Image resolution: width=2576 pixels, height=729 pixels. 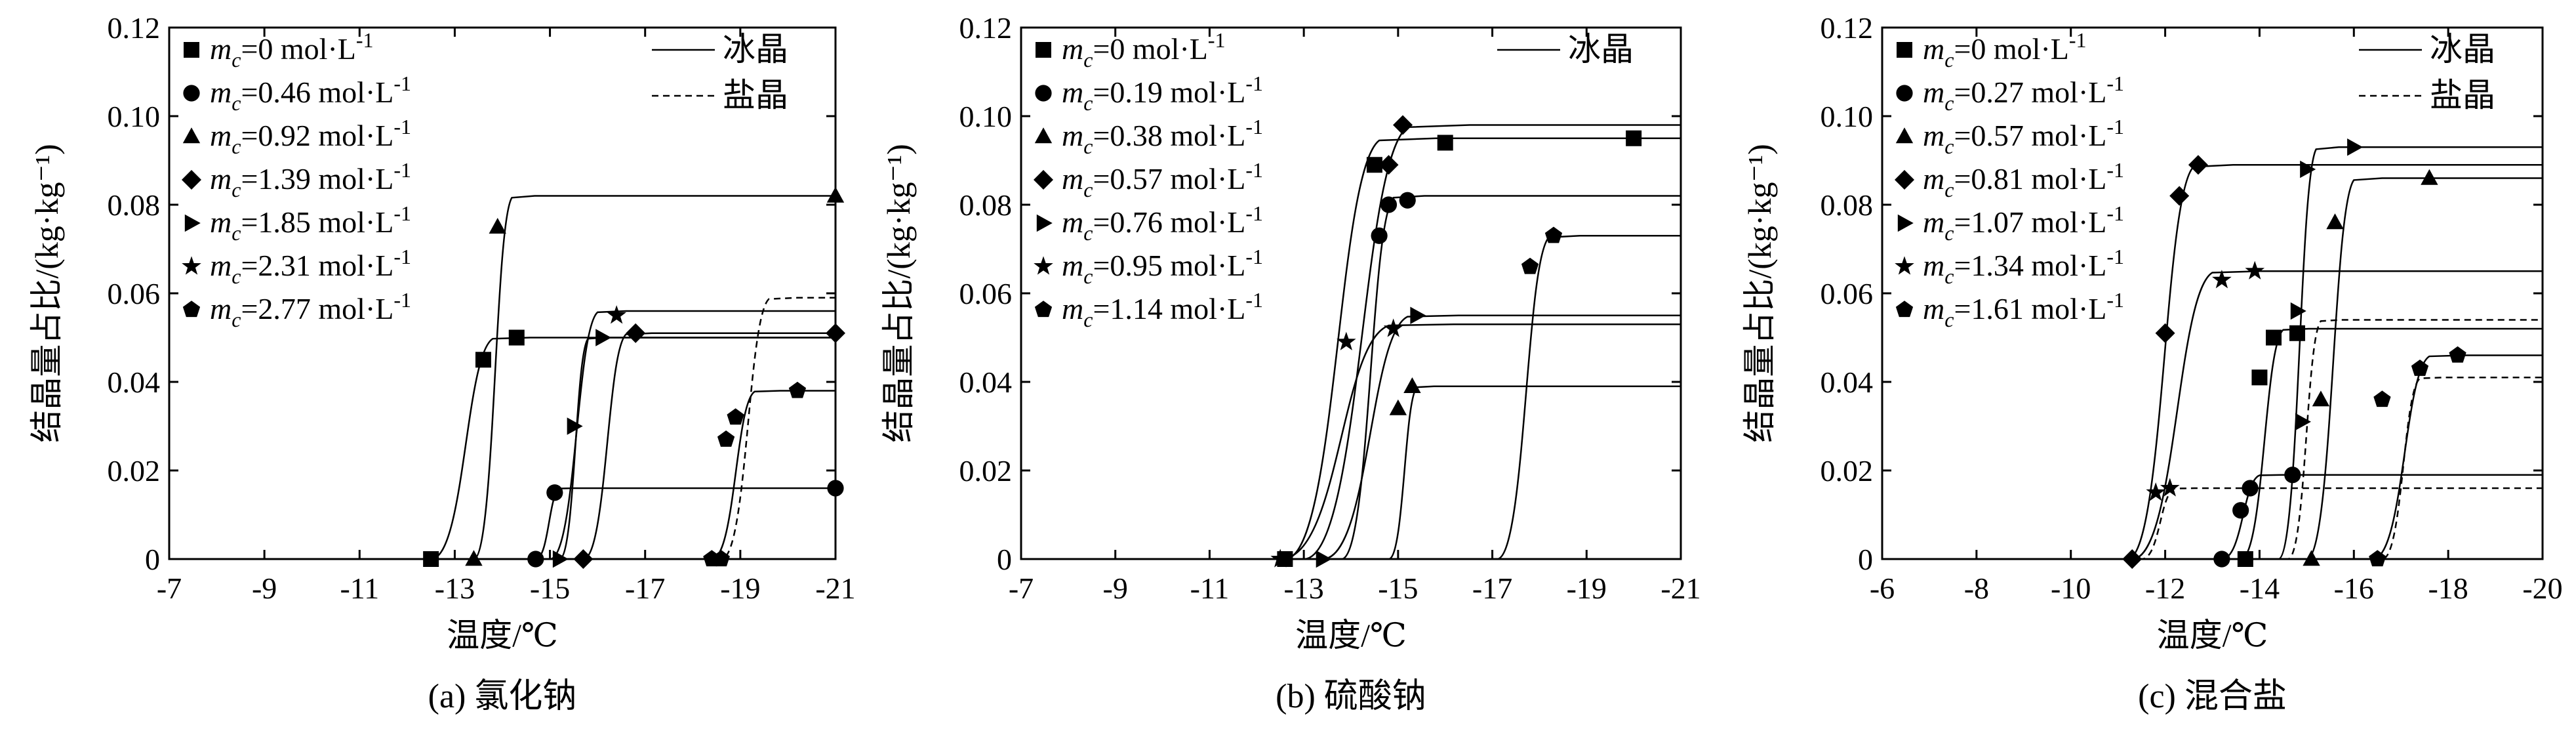 I want to click on legend-marker-square, so click(x=191, y=50).